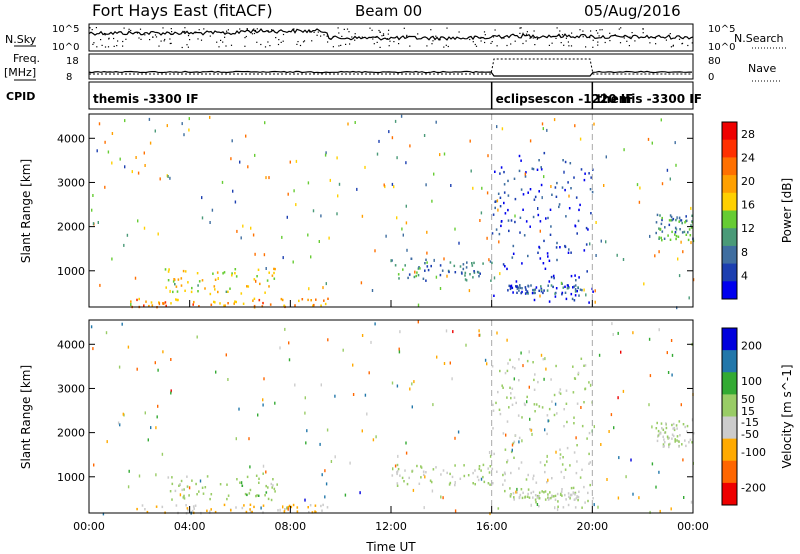 Image resolution: width=800 pixels, height=554 pixels. Describe the element at coordinates (388, 11) in the screenshot. I see `beam-label: Beam 00` at that location.